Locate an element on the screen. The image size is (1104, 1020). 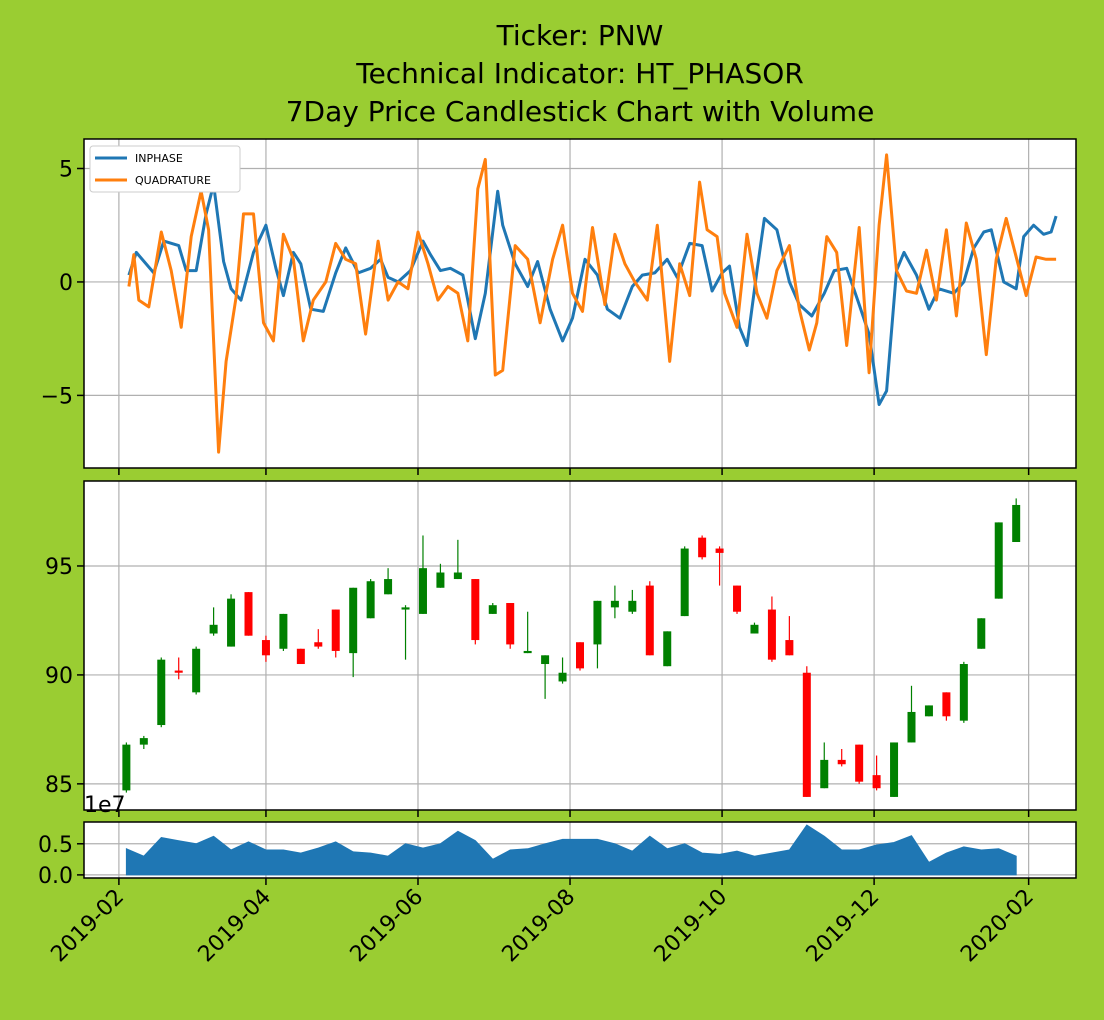
title-line-2: Technical Indicator: HT_PHASOR is located at coordinates (579, 73).